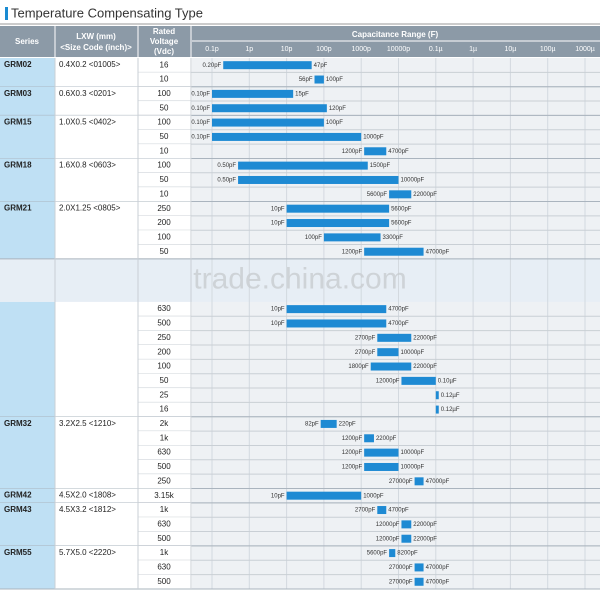 The image size is (600, 591). Describe the element at coordinates (164, 51) in the screenshot. I see `header-voltage: (Vdc)` at that location.